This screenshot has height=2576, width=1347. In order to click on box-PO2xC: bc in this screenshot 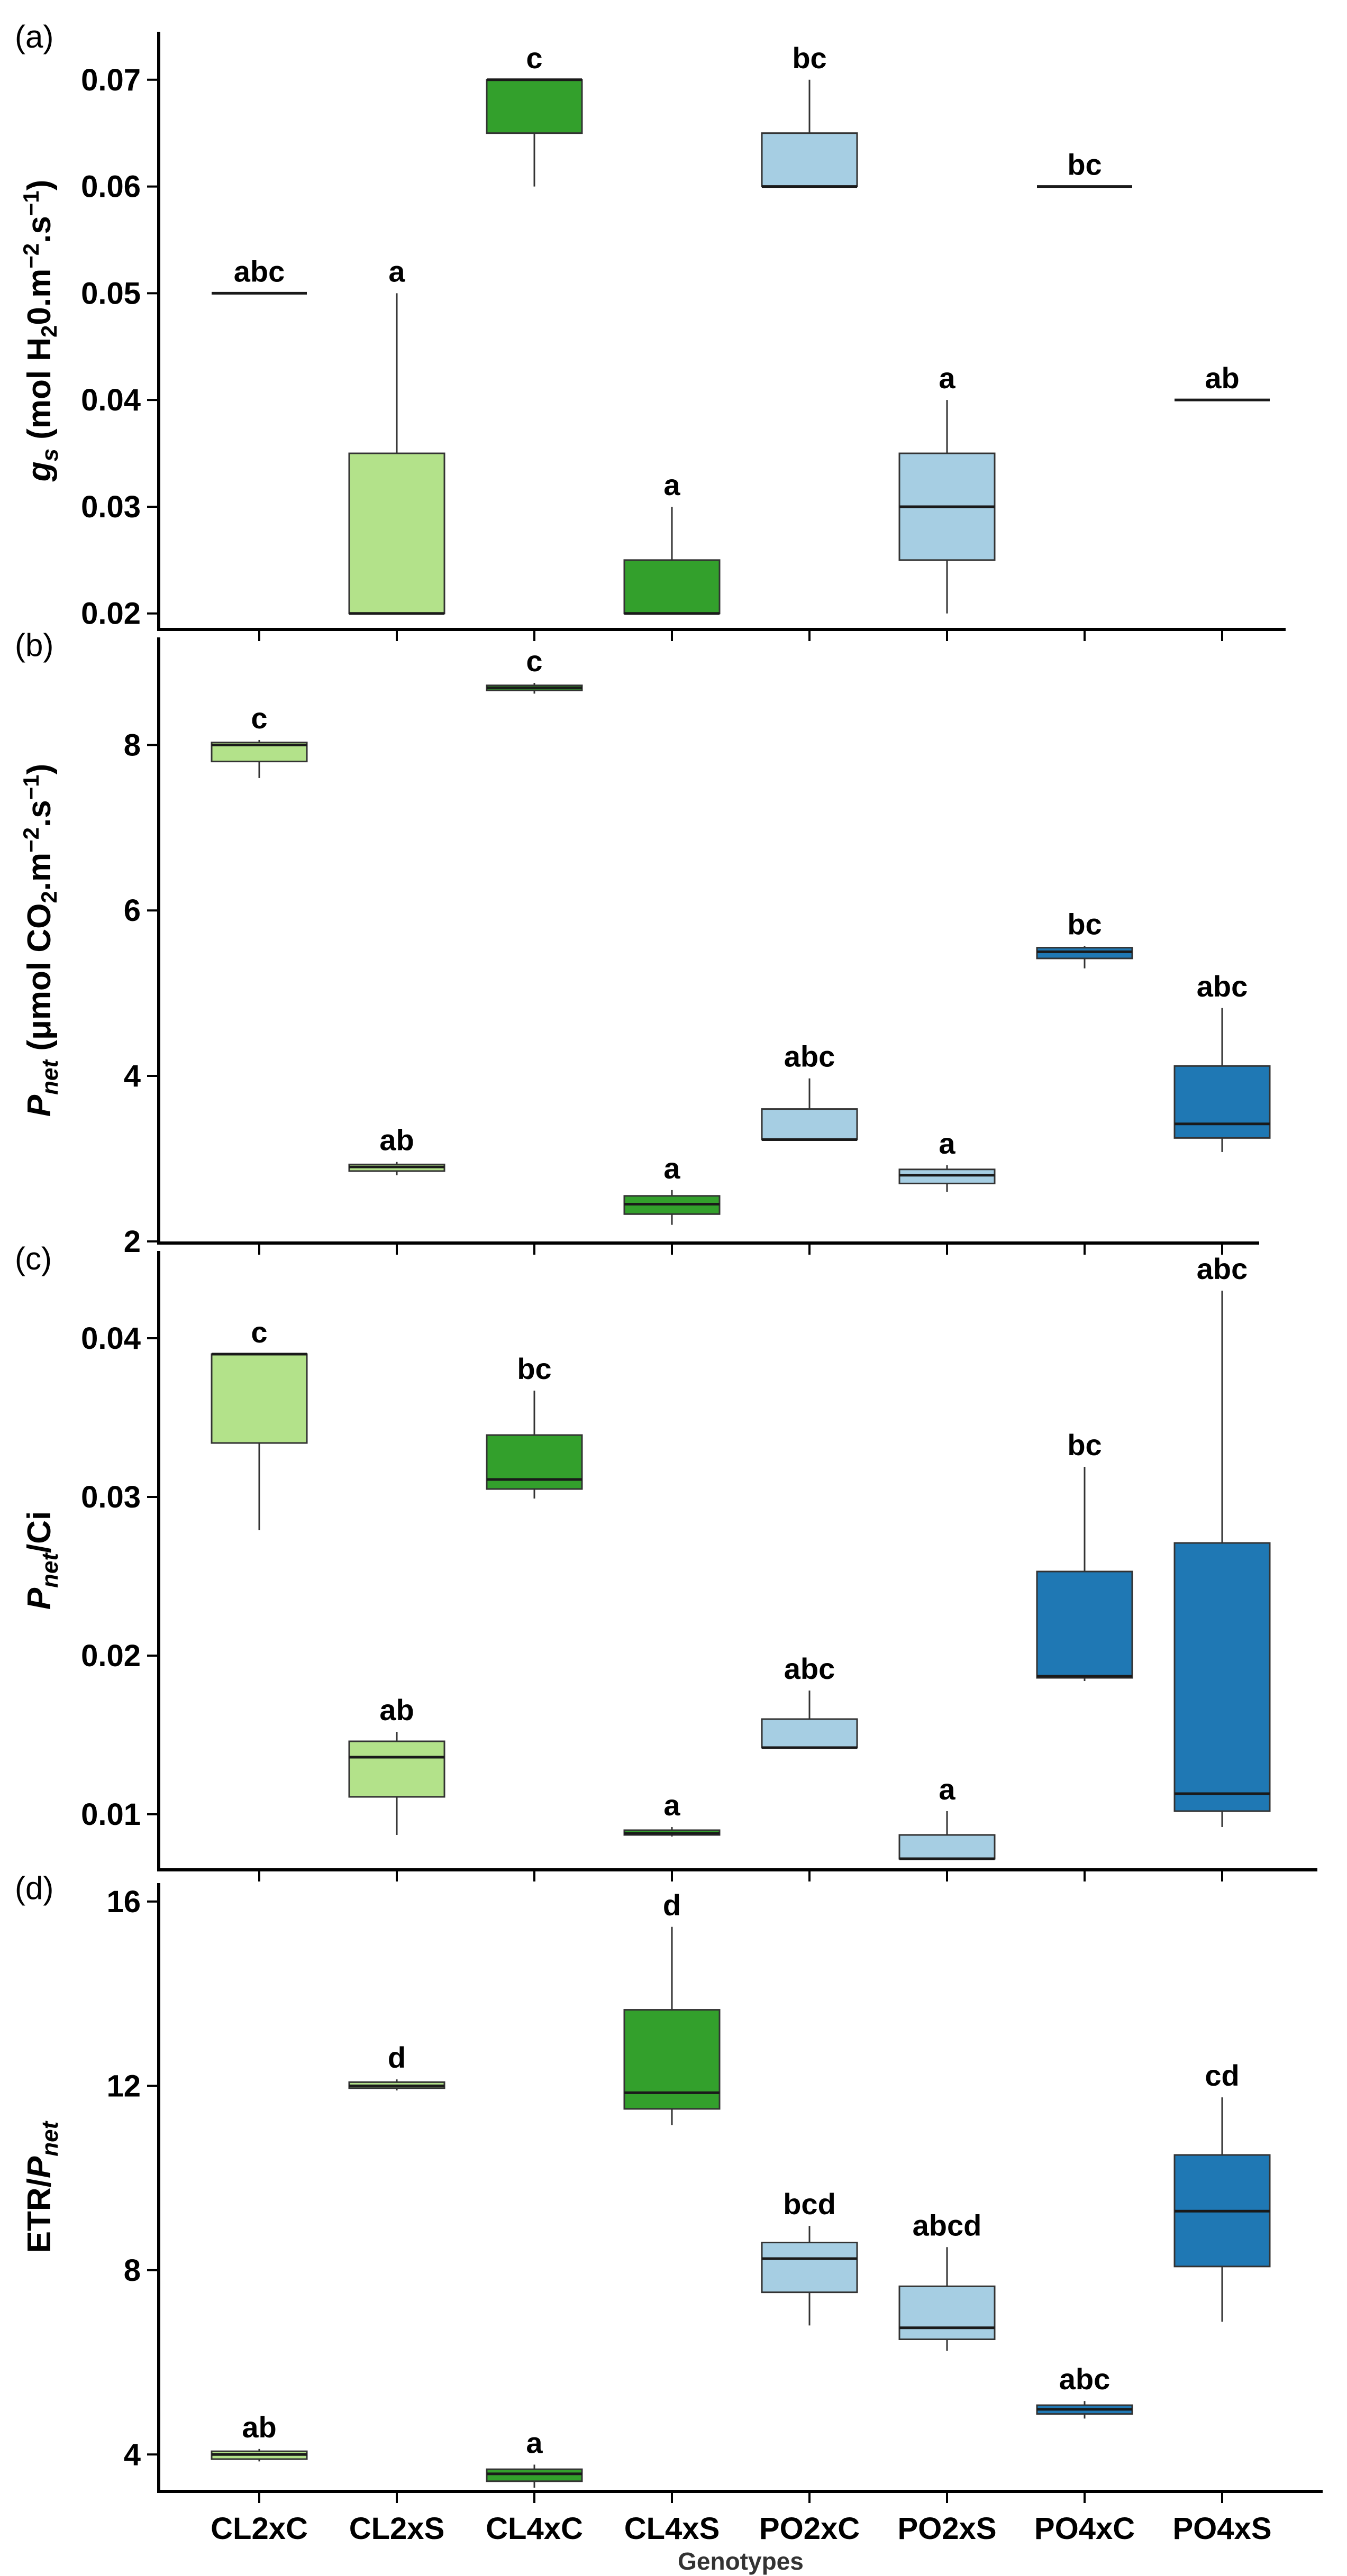, I will do `click(809, 114)`.